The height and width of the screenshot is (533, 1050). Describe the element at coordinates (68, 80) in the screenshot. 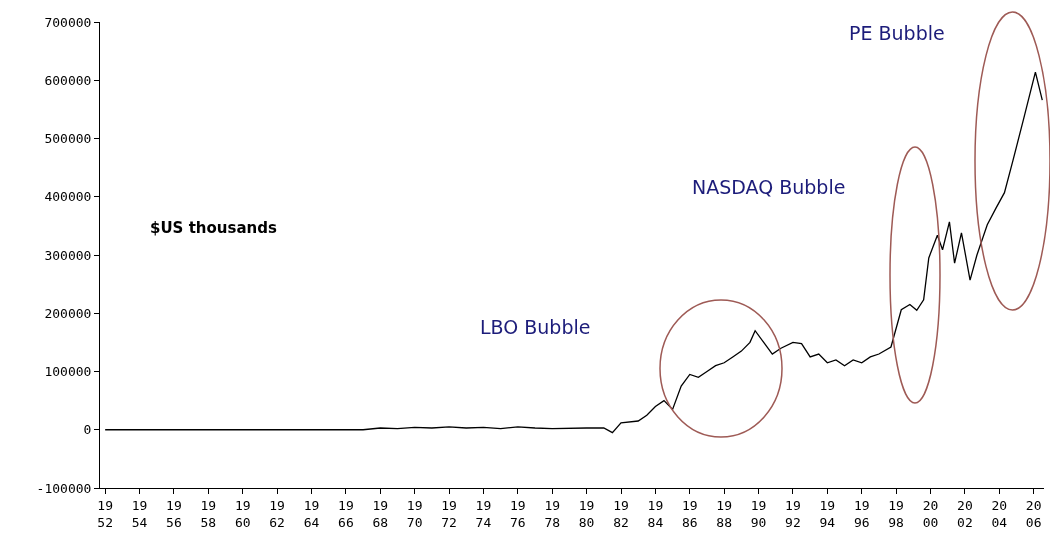

I see `y-tick-label: 600000` at that location.